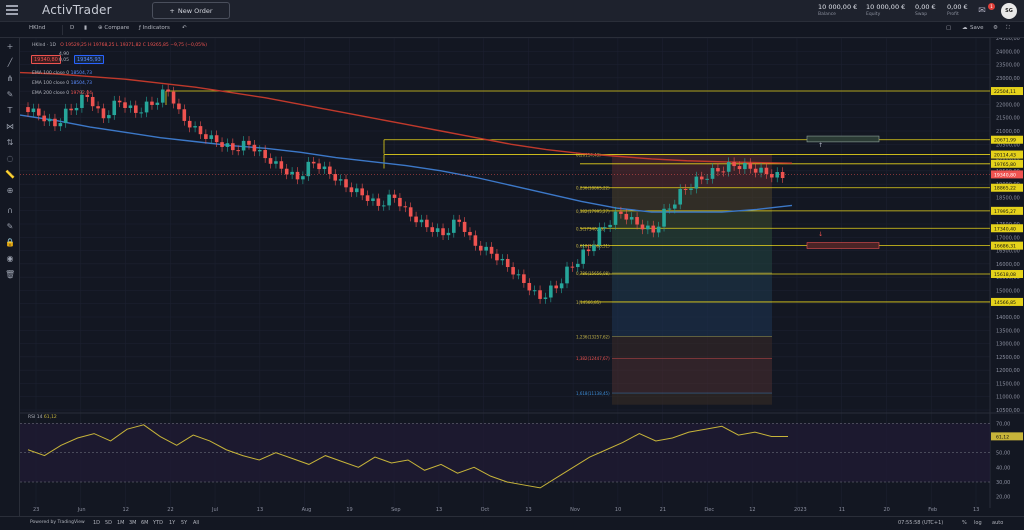 This screenshot has width=1024, height=530. What do you see at coordinates (977, 28) in the screenshot?
I see `save-button: Save` at bounding box center [977, 28].